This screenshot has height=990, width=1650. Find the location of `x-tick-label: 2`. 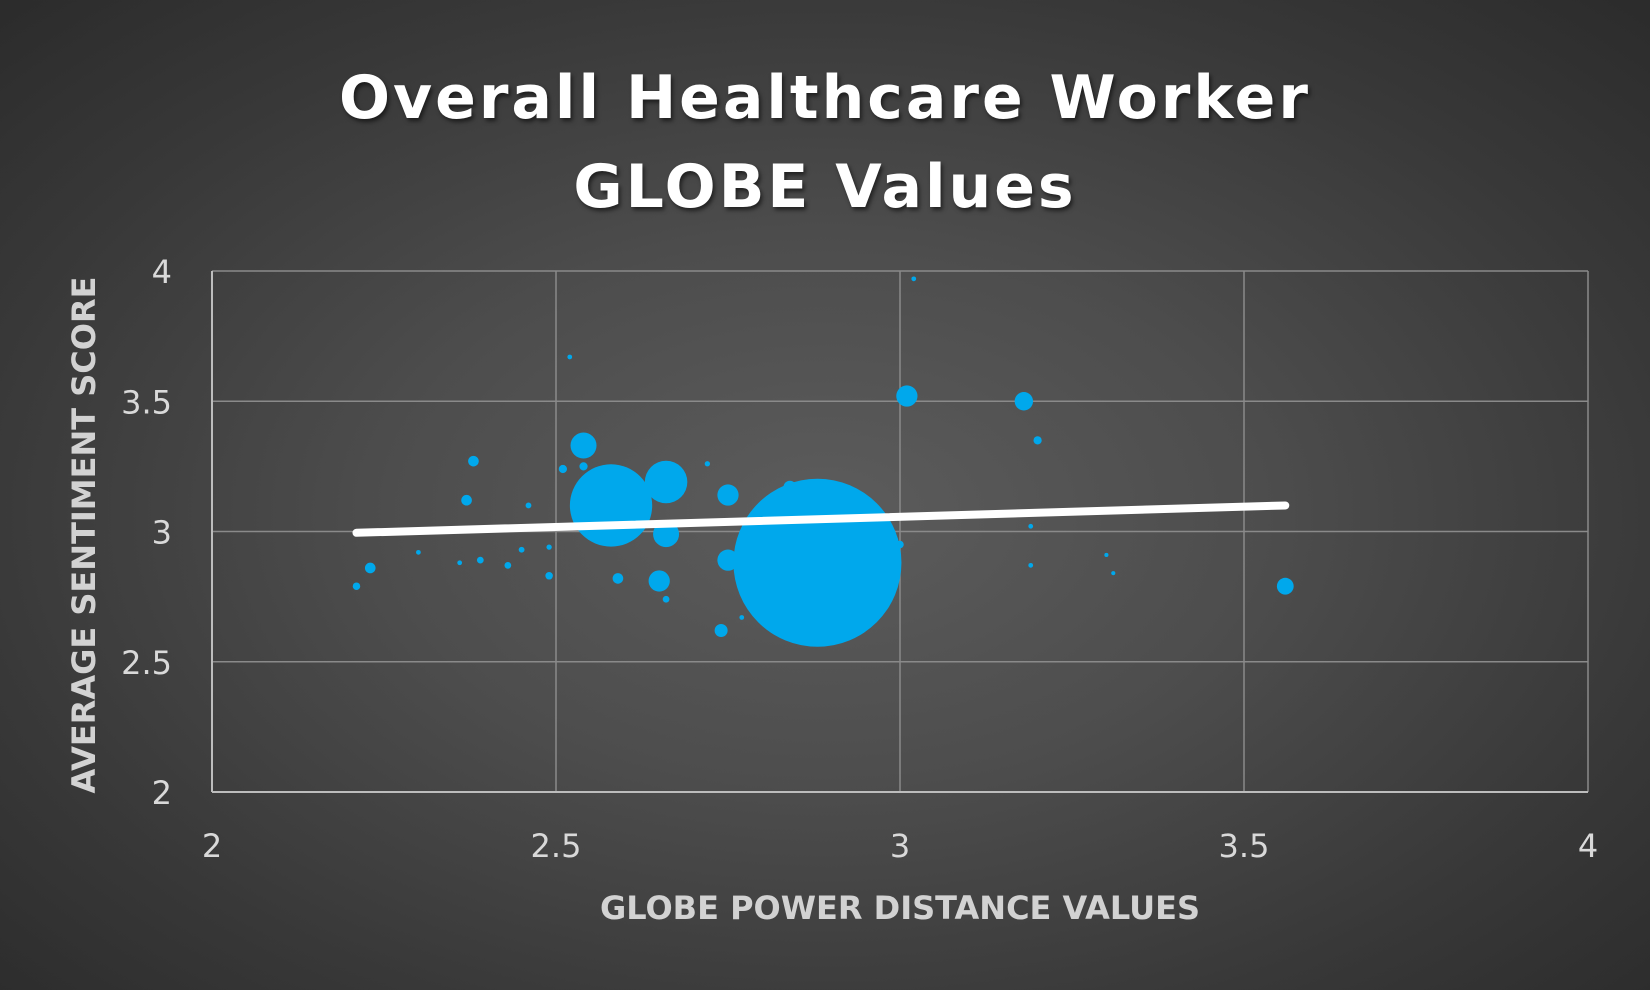

x-tick-label: 2 is located at coordinates (212, 846).